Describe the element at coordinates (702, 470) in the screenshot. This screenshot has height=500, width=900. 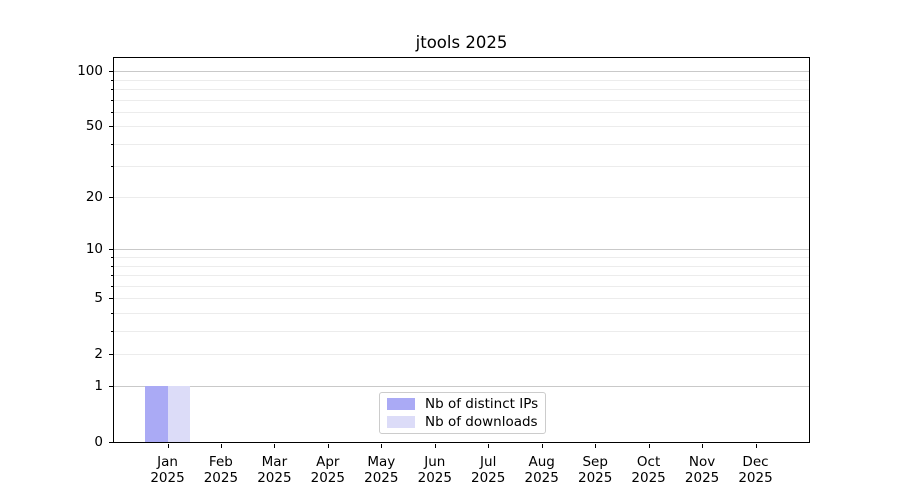
I see `x-tick-label-nov: Nov 2025` at that location.